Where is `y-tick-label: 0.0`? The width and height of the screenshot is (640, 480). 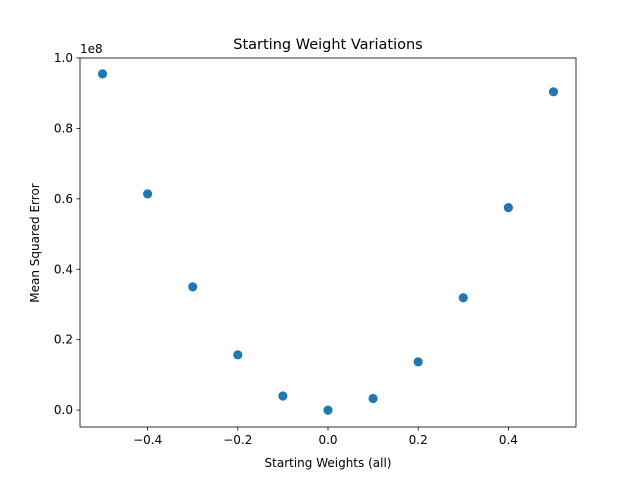
y-tick-label: 0.0 is located at coordinates (63, 410).